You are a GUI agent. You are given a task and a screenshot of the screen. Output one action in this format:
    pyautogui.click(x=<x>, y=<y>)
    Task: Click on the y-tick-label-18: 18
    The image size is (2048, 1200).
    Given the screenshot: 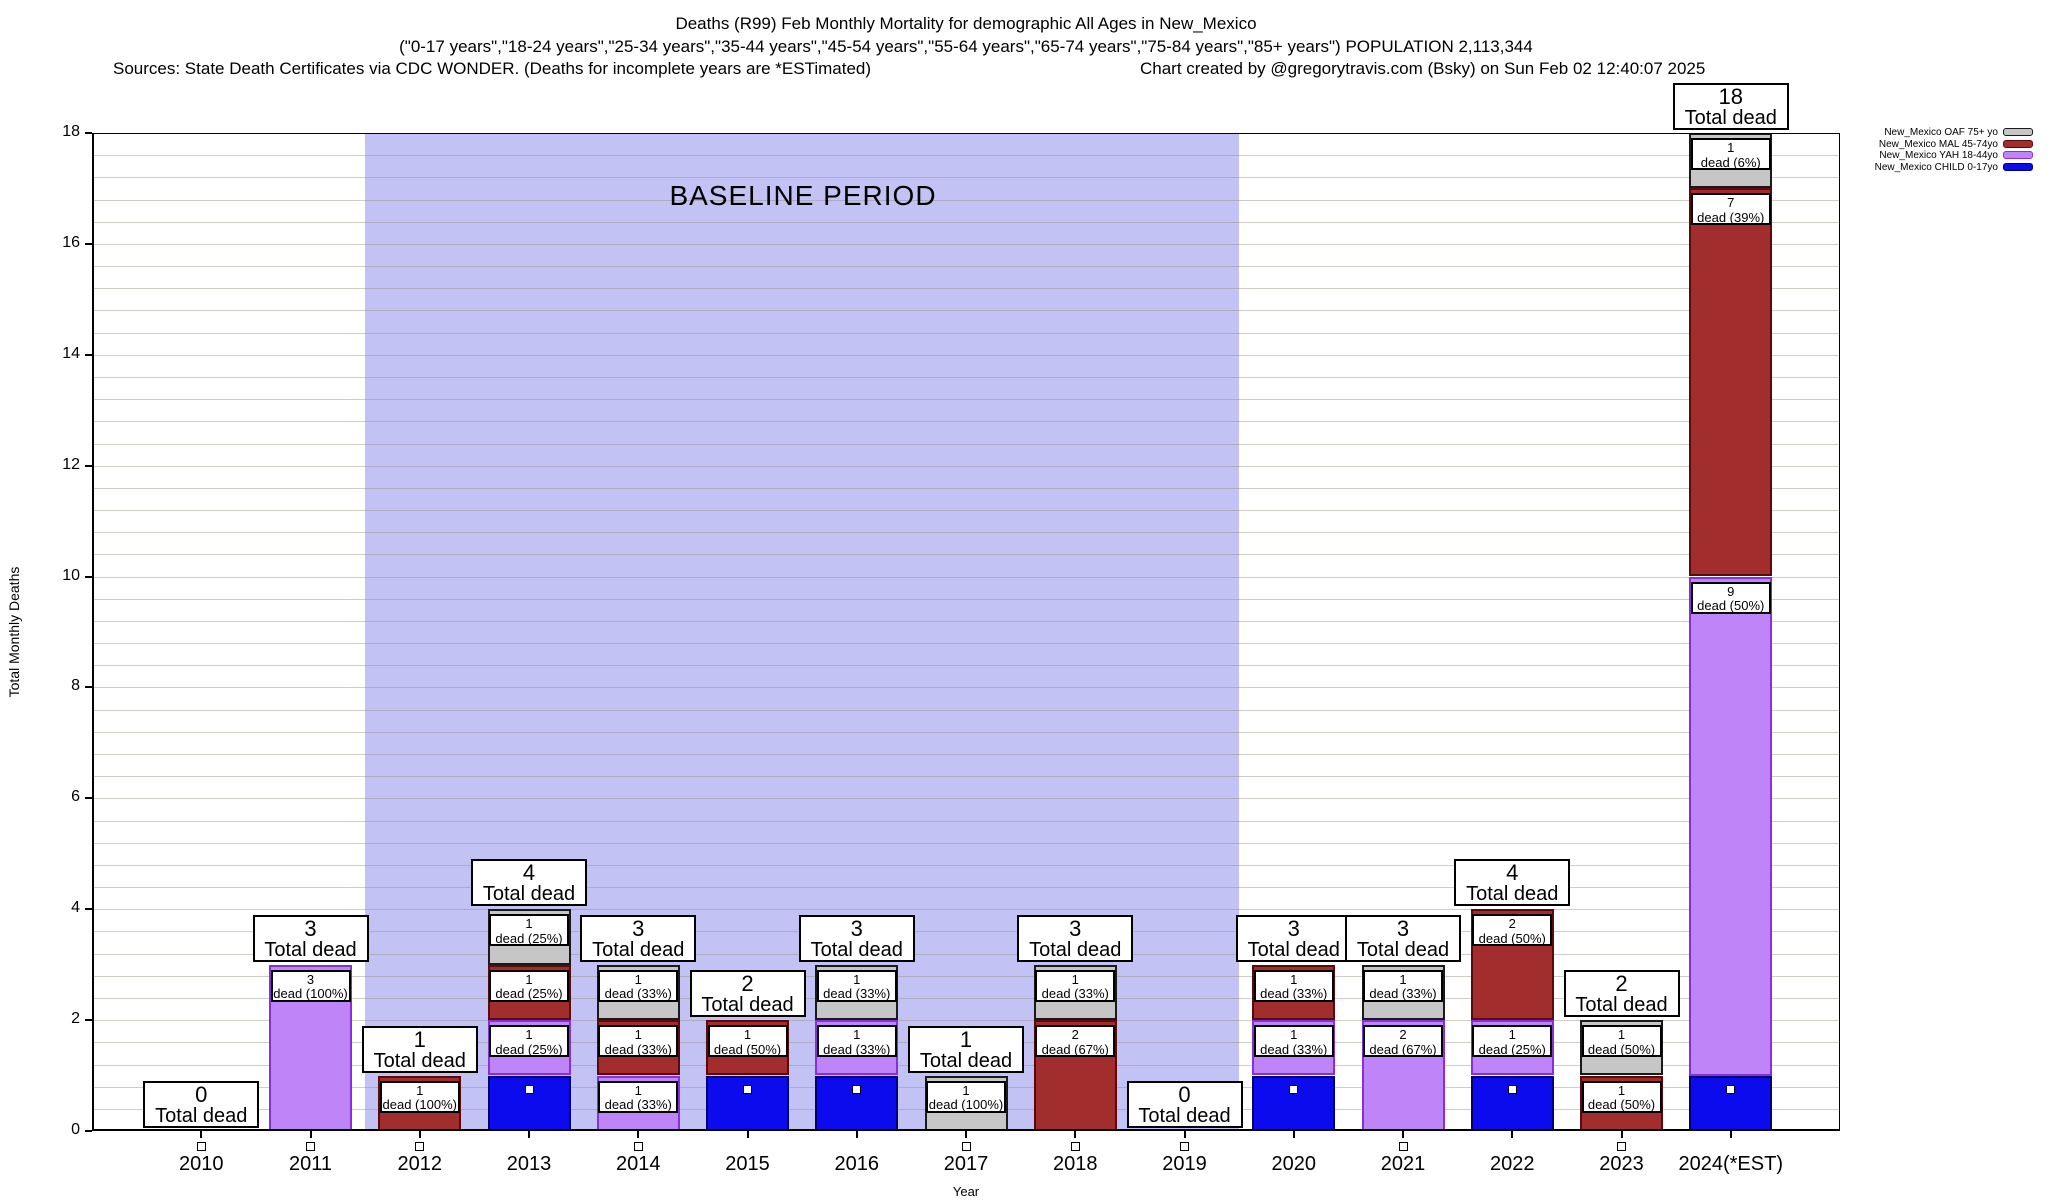 What is the action you would take?
    pyautogui.click(x=71, y=131)
    